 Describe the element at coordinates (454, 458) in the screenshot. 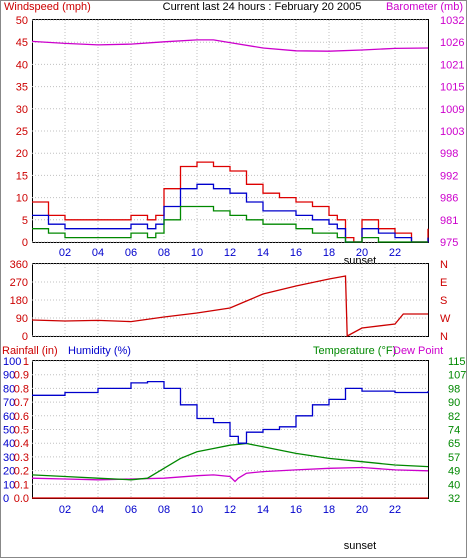

I see `temperature-tick: 57` at that location.